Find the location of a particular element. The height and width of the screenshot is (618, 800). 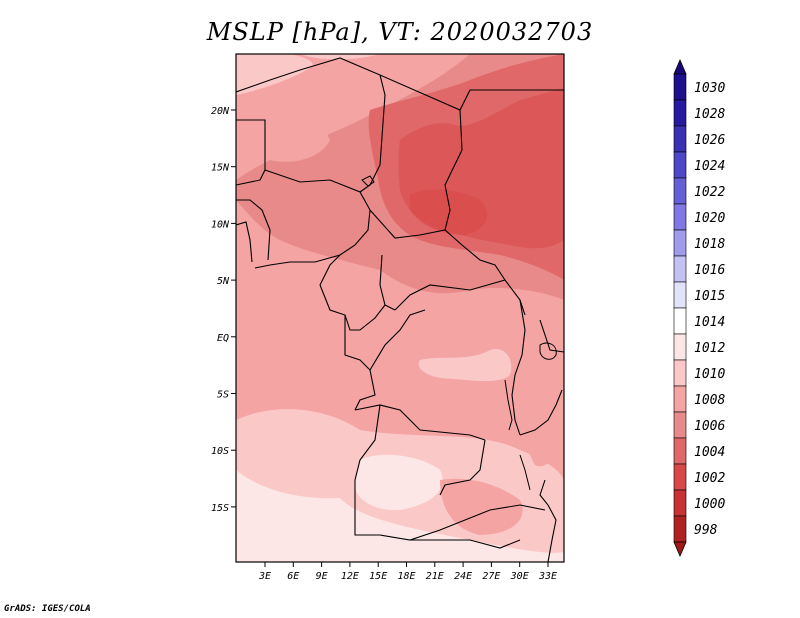

lon-tick-label: 33E is located at coordinates (547, 576).